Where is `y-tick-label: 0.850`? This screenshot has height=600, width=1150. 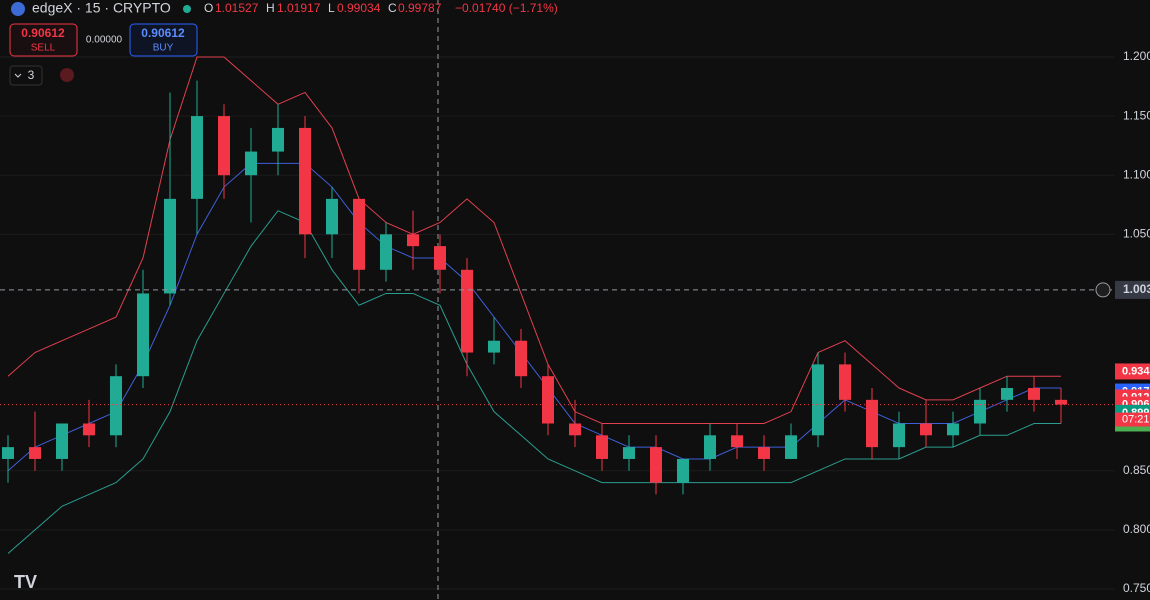 y-tick-label: 0.850 is located at coordinates (1136, 470).